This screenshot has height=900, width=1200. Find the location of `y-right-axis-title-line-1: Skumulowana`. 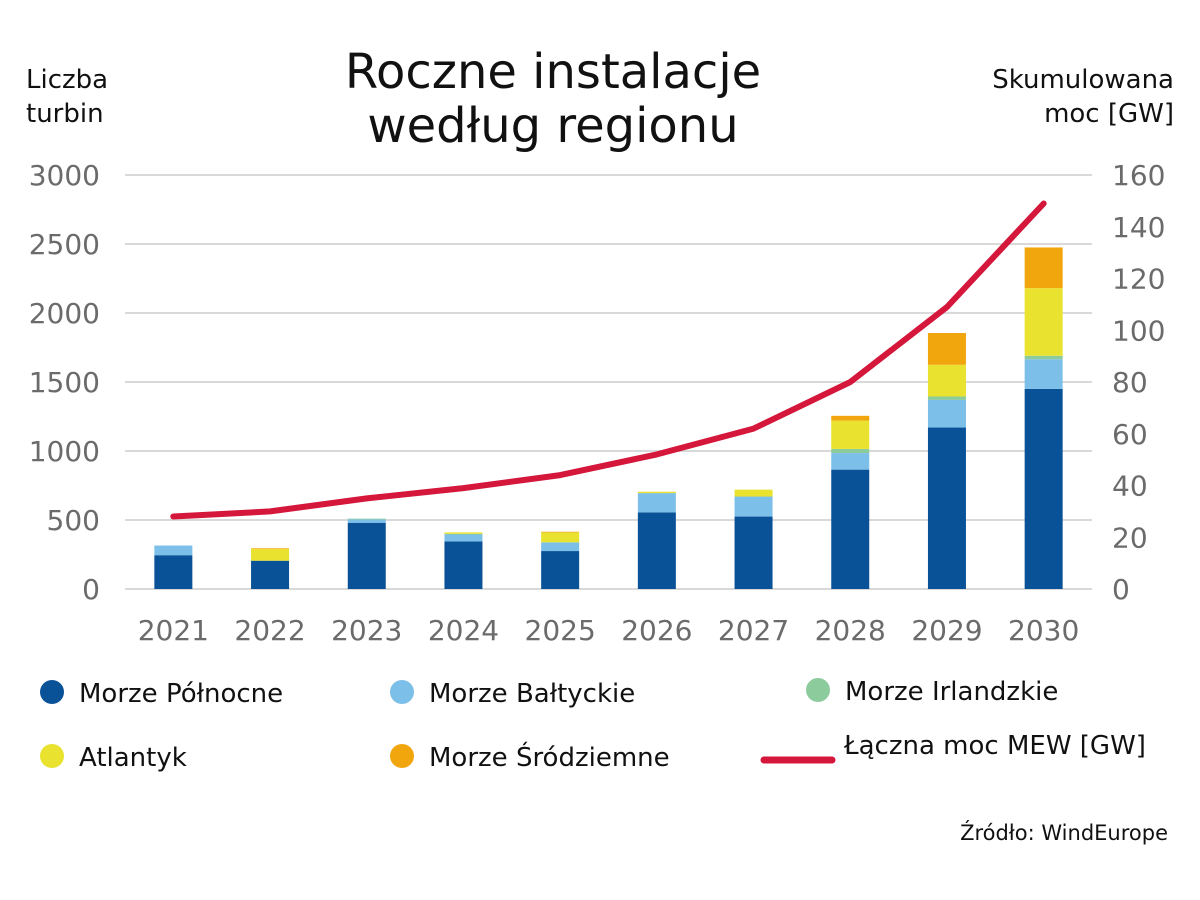

y-right-axis-title-line-1: Skumulowana is located at coordinates (1083, 80).